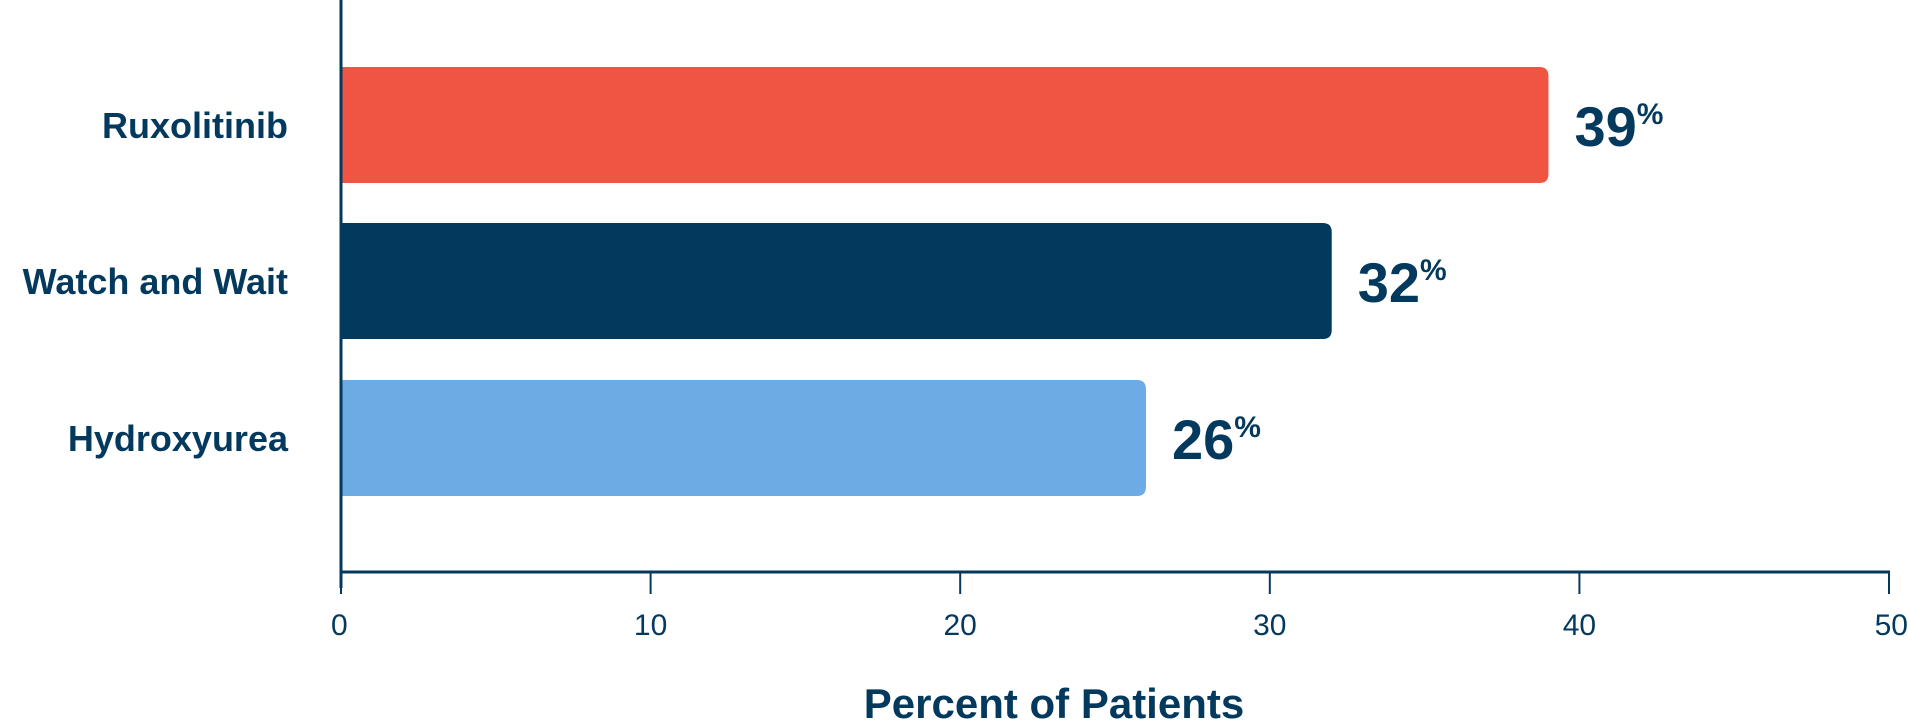 Image resolution: width=1908 pixels, height=720 pixels. I want to click on data-label: 26%, so click(1216, 439).